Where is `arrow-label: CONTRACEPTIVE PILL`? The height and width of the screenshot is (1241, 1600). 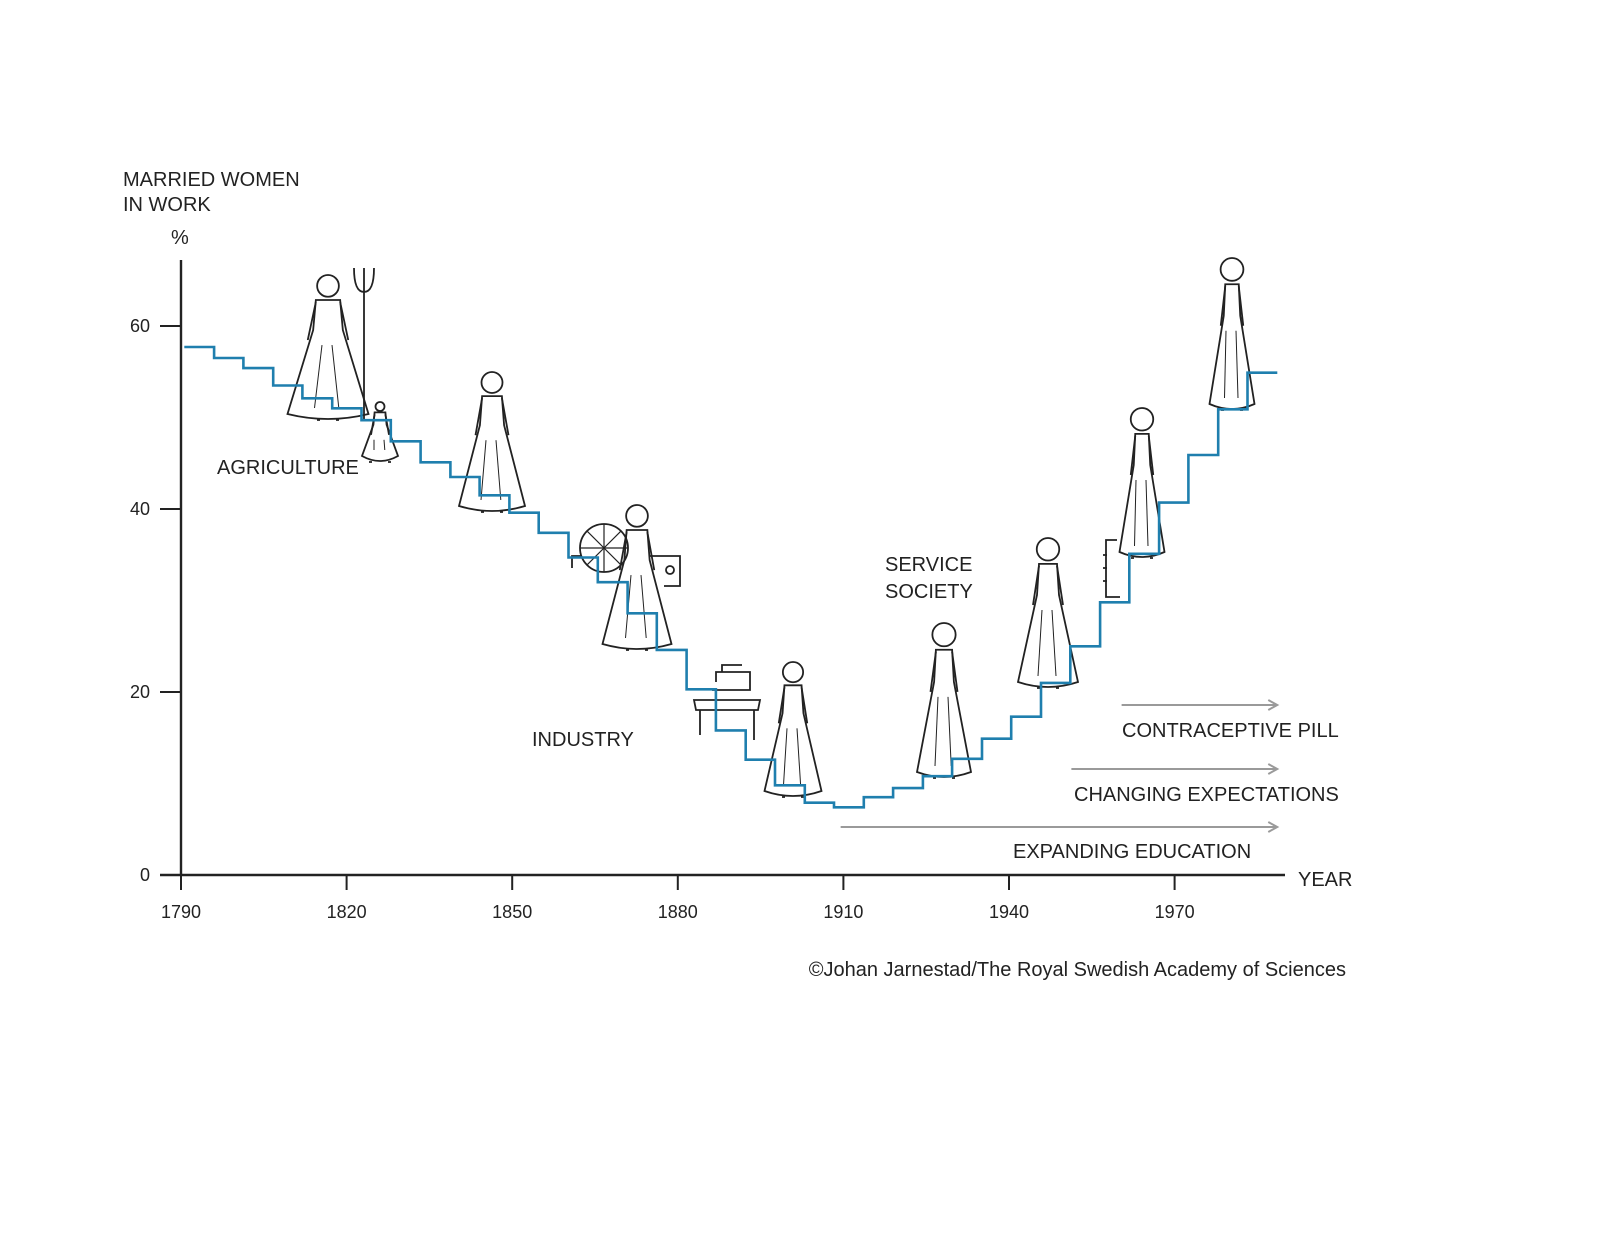
arrow-label: CONTRACEPTIVE PILL is located at coordinates (1230, 731).